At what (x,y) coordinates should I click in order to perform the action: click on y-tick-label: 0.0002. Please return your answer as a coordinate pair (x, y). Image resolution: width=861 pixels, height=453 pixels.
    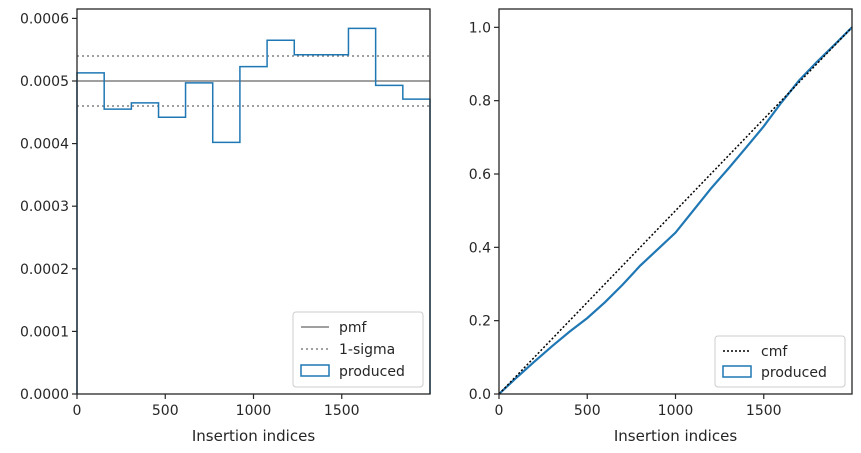
    Looking at the image, I should click on (44, 270).